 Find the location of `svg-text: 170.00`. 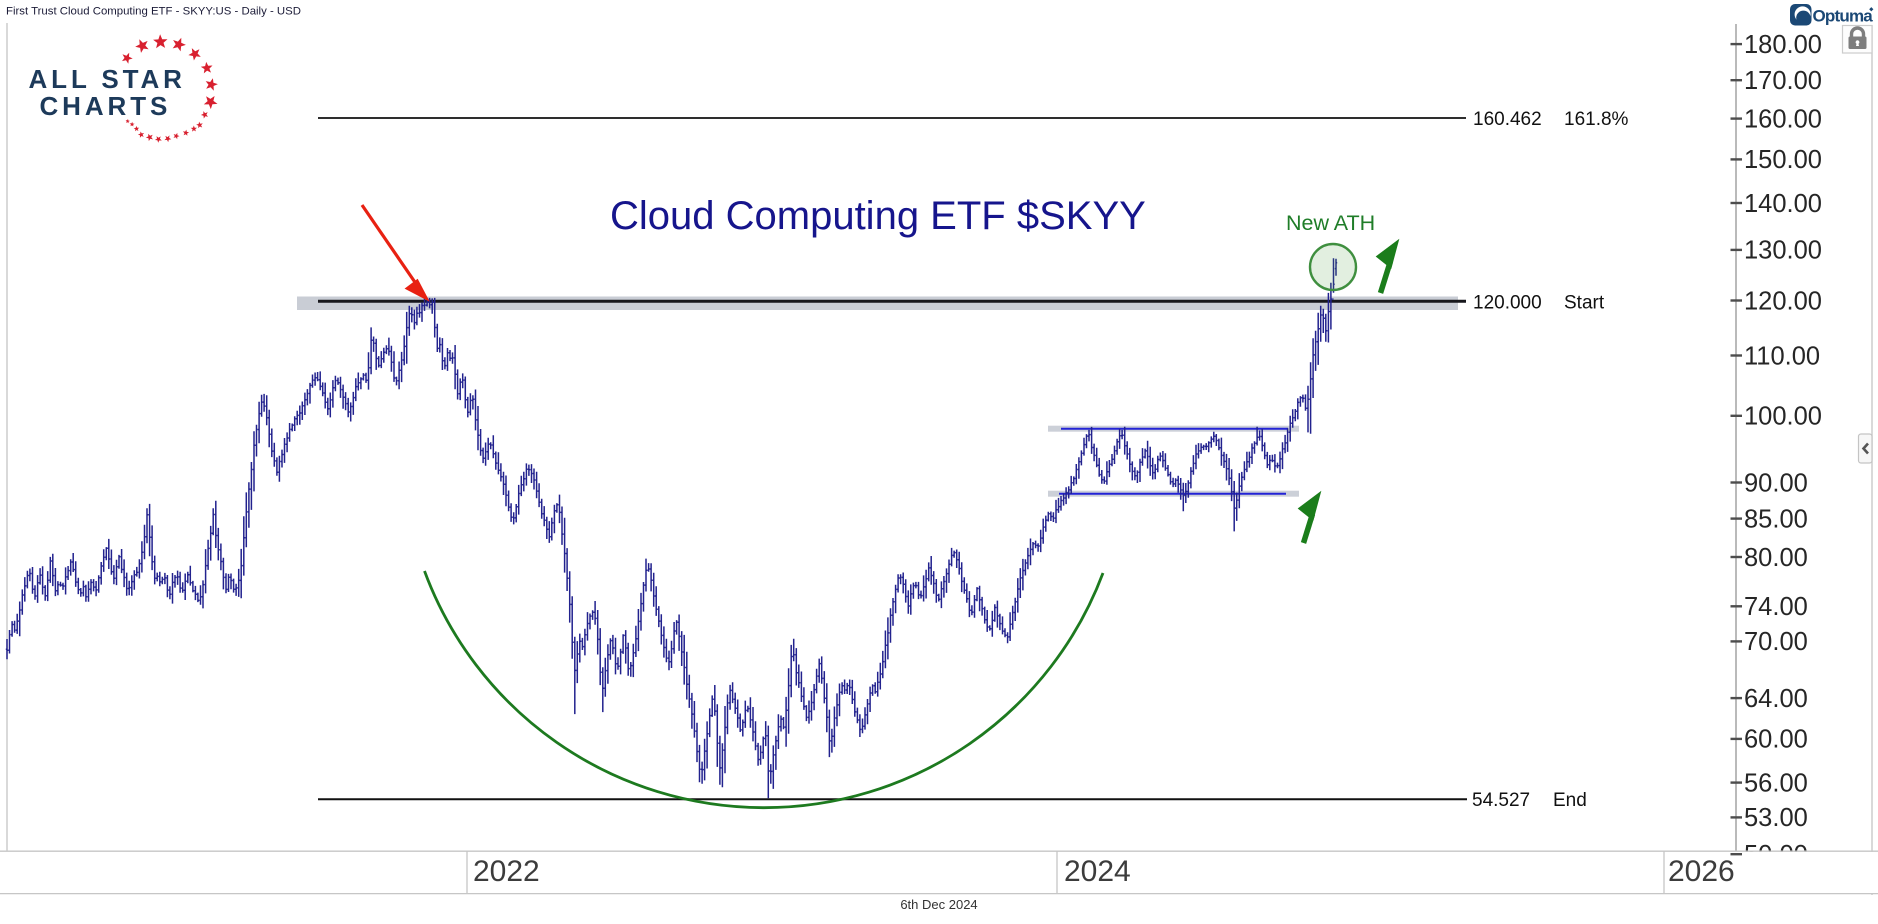

svg-text: 170.00 is located at coordinates (1783, 81).